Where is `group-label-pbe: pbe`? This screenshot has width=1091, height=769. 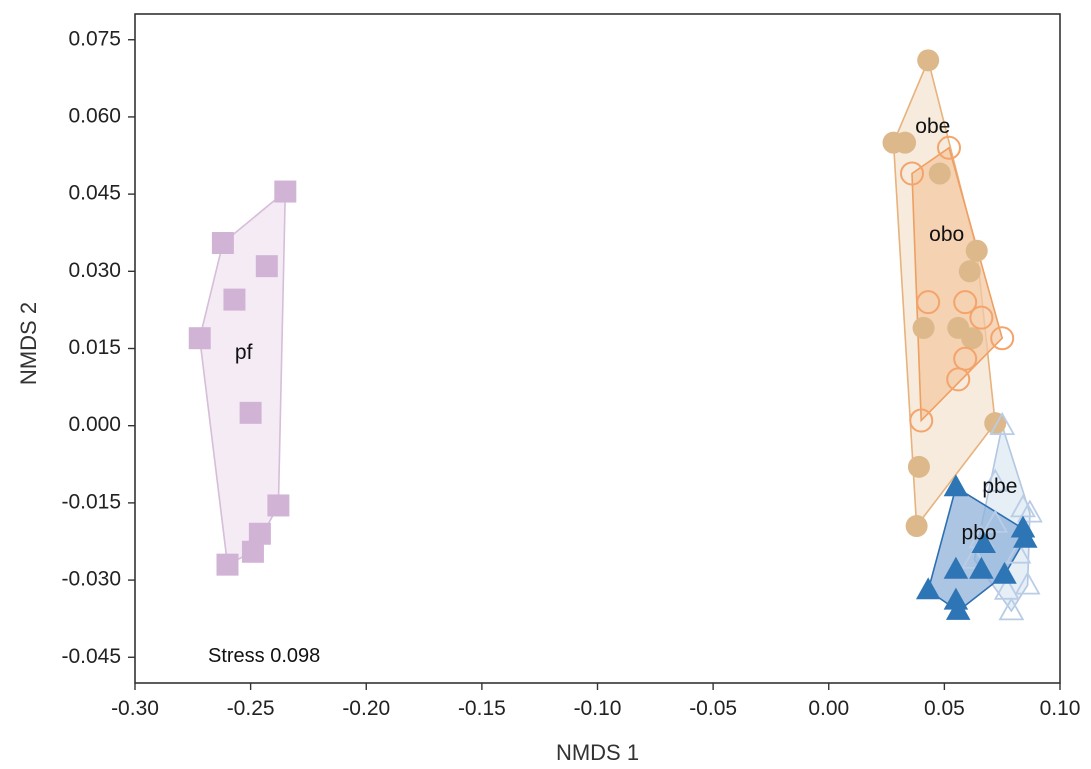
group-label-pbe: pbe is located at coordinates (999, 486).